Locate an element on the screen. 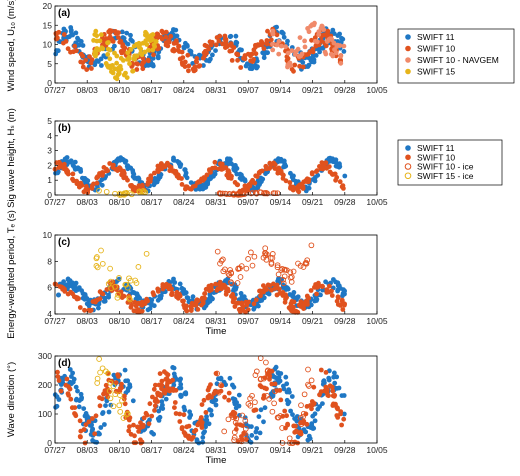 The width and height of the screenshot is (520, 476). x-tick-label: 08/03 is located at coordinates (88, 90).